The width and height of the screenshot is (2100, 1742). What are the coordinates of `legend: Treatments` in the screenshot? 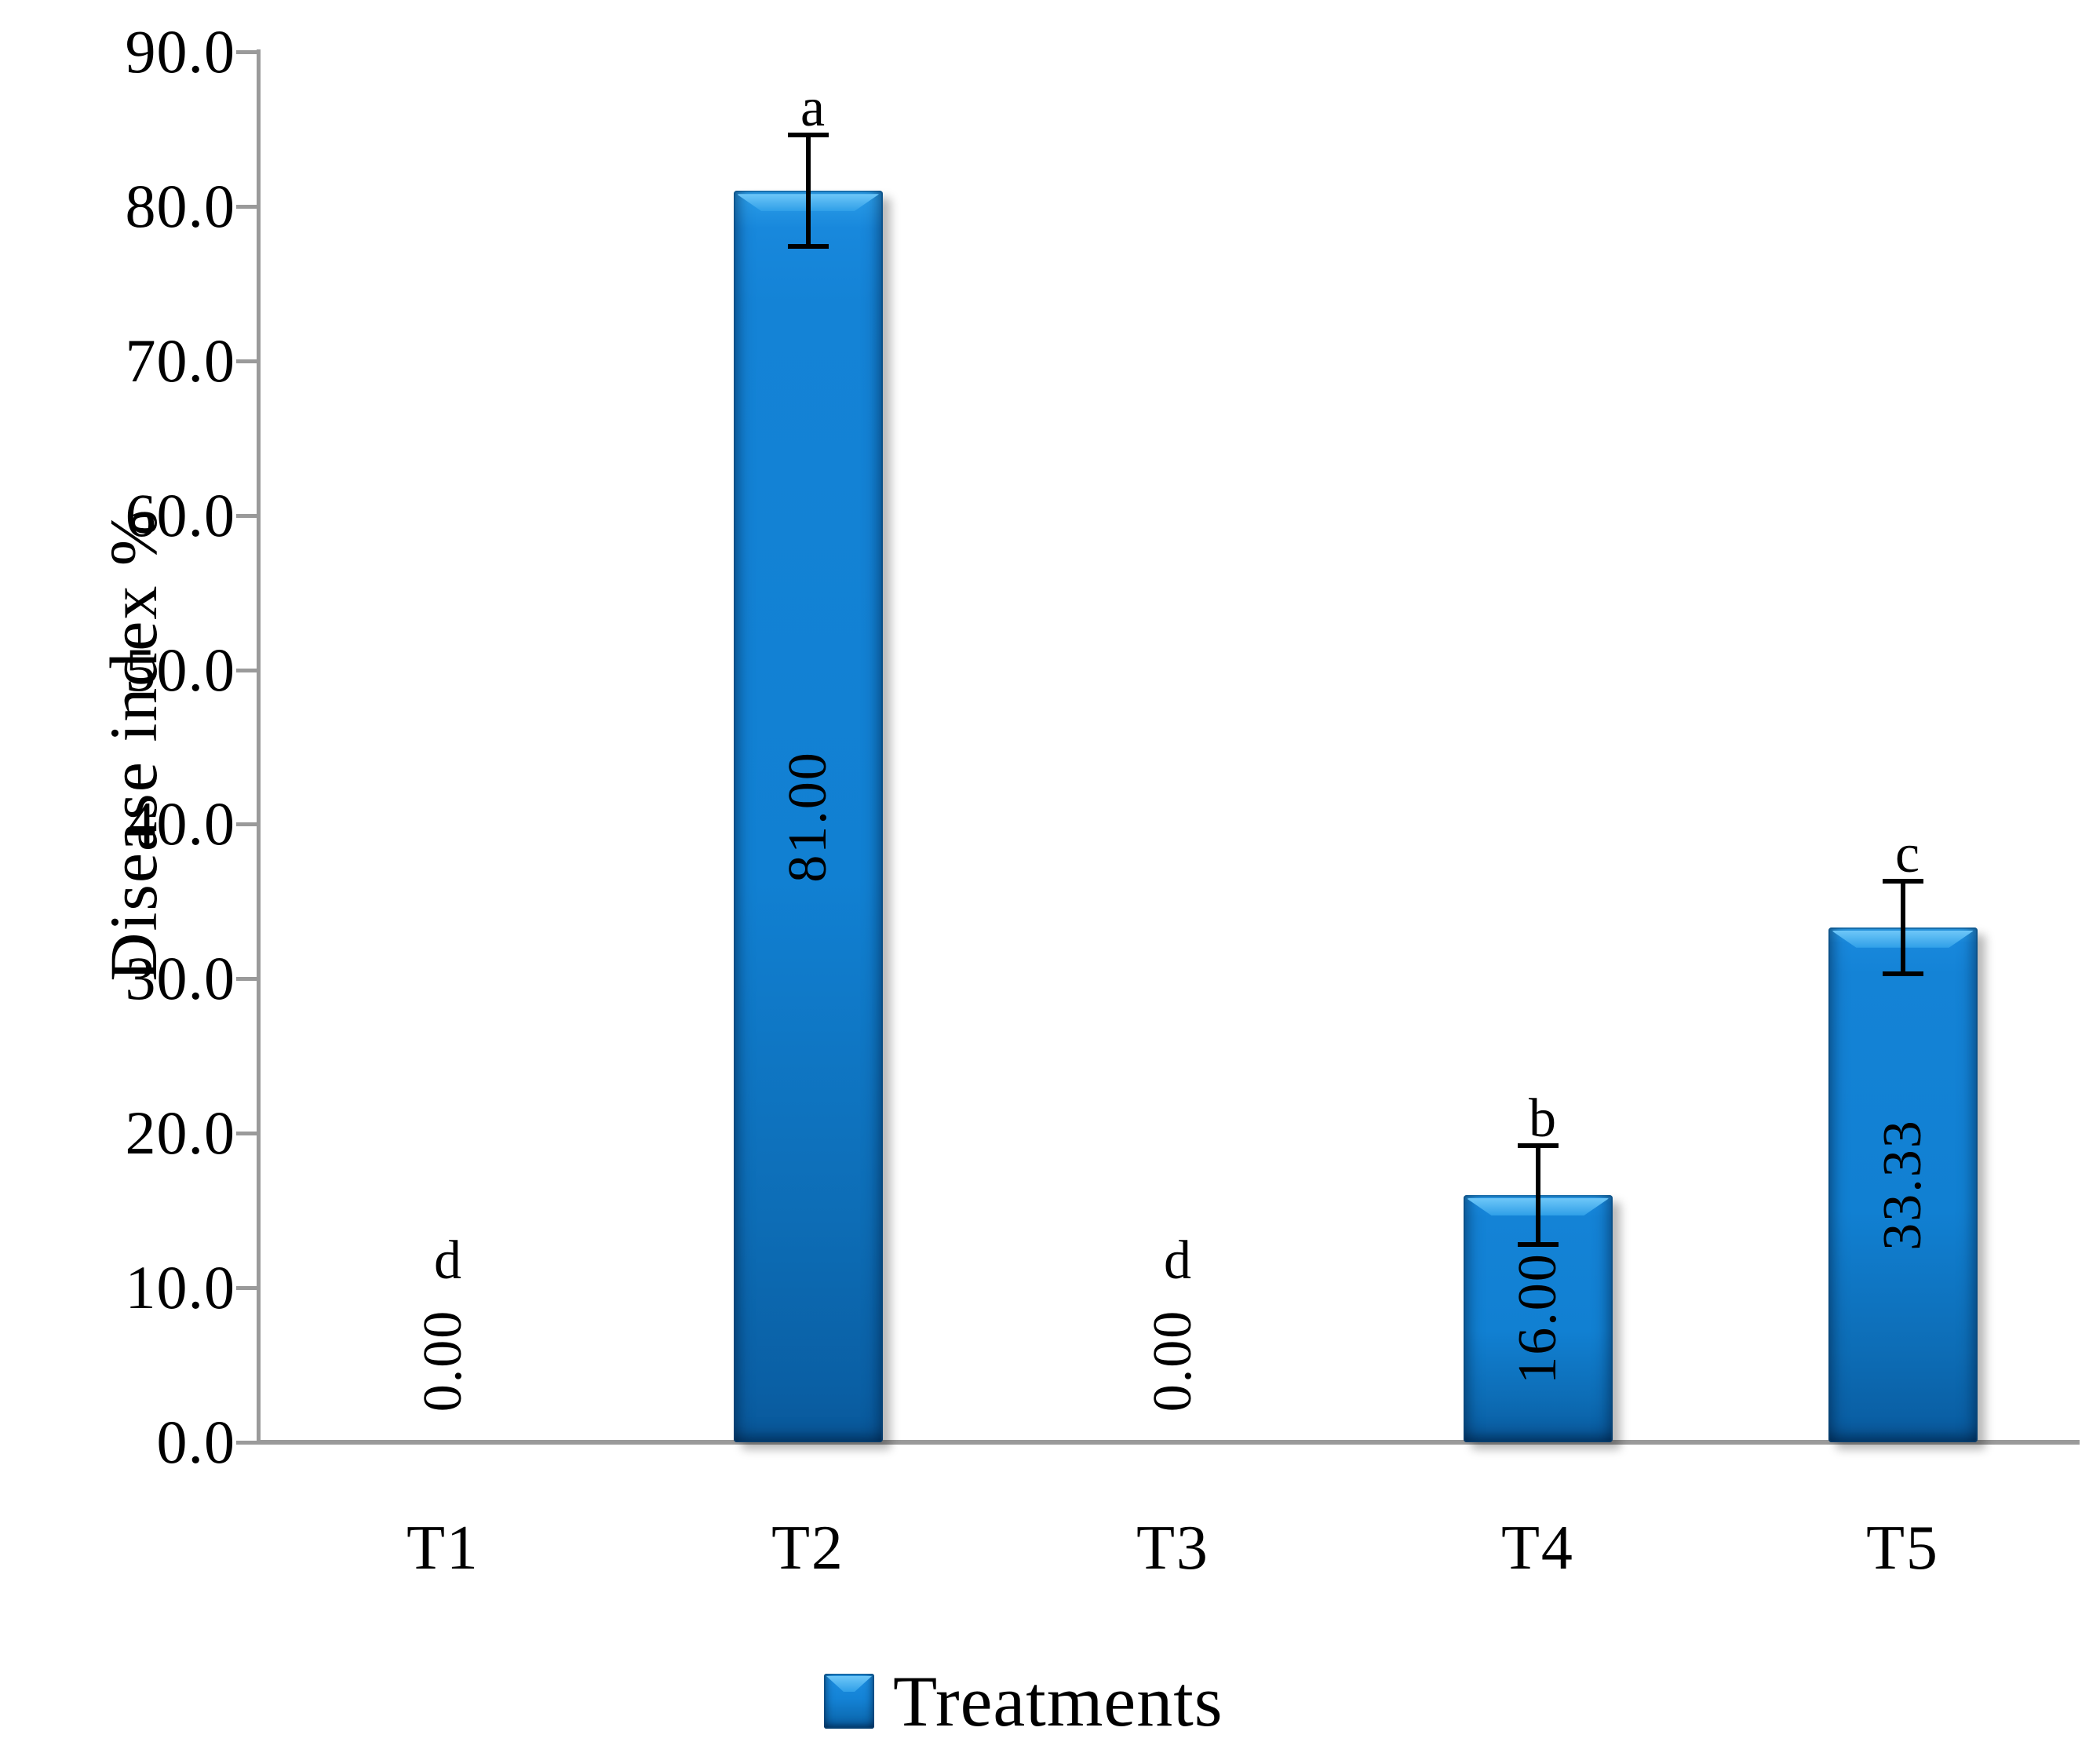 It's located at (1023, 1701).